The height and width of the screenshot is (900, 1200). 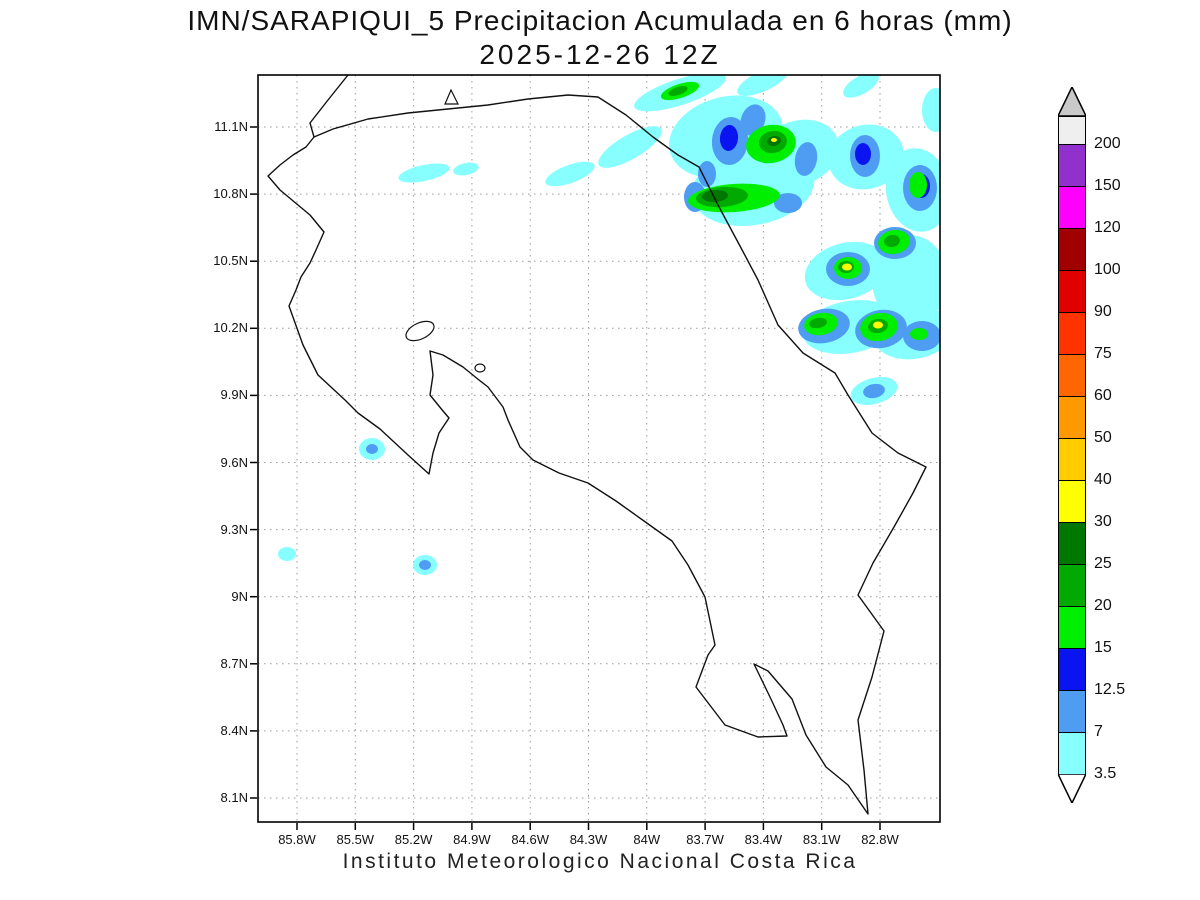 What do you see at coordinates (329, 106) in the screenshot?
I see `nicaragua-coastline` at bounding box center [329, 106].